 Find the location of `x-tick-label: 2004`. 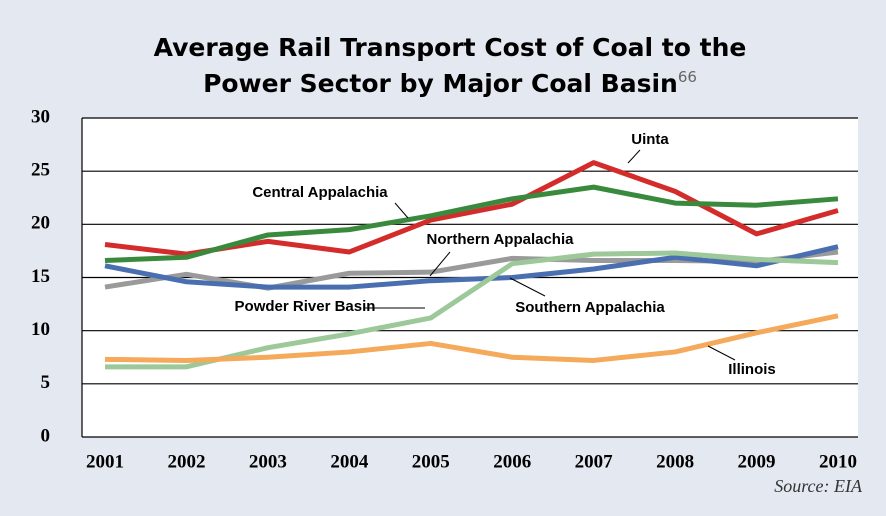

x-tick-label: 2004 is located at coordinates (349, 461).